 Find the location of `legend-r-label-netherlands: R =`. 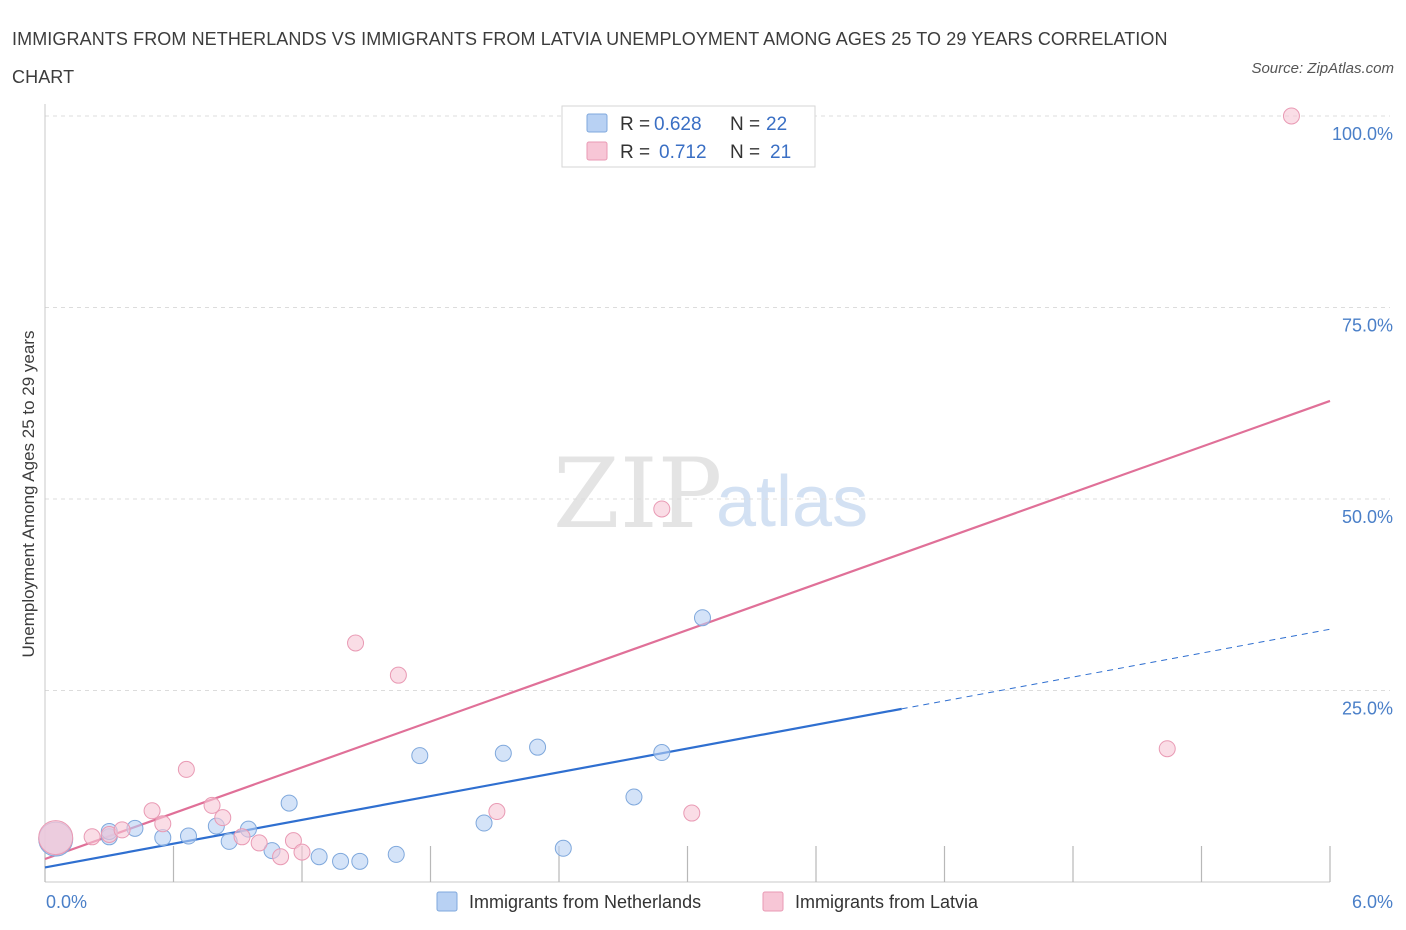

legend-r-label-netherlands: R = is located at coordinates (635, 124).